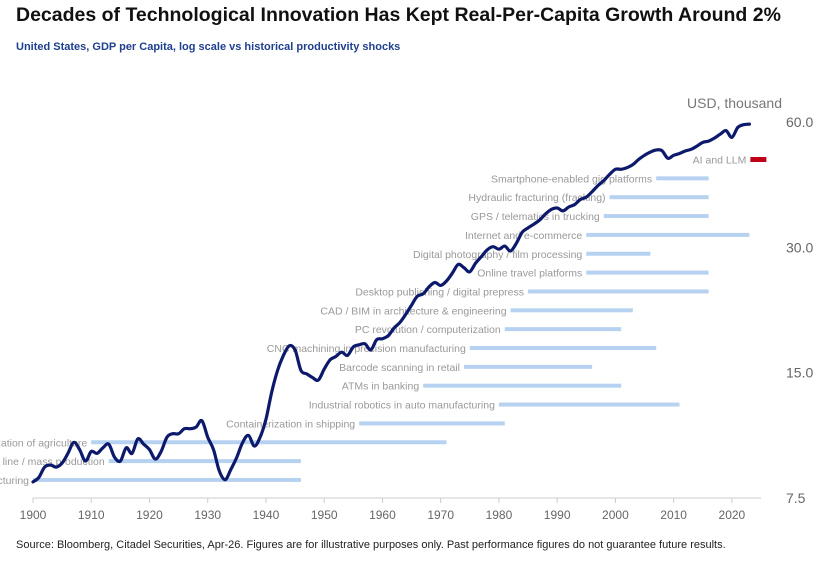 This screenshot has width=840, height=561. Describe the element at coordinates (432, 423) in the screenshot. I see `shock-bar-containerization-in-shipping` at that location.